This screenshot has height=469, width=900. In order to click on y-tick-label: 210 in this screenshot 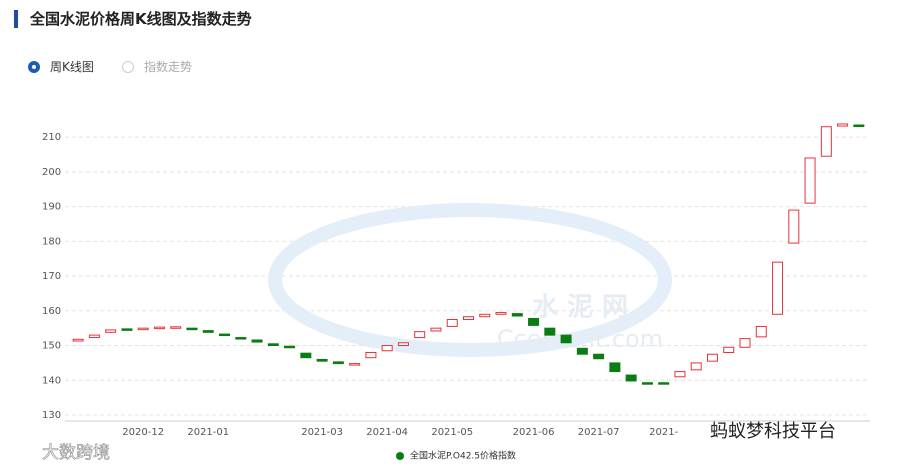, I will do `click(51, 137)`.